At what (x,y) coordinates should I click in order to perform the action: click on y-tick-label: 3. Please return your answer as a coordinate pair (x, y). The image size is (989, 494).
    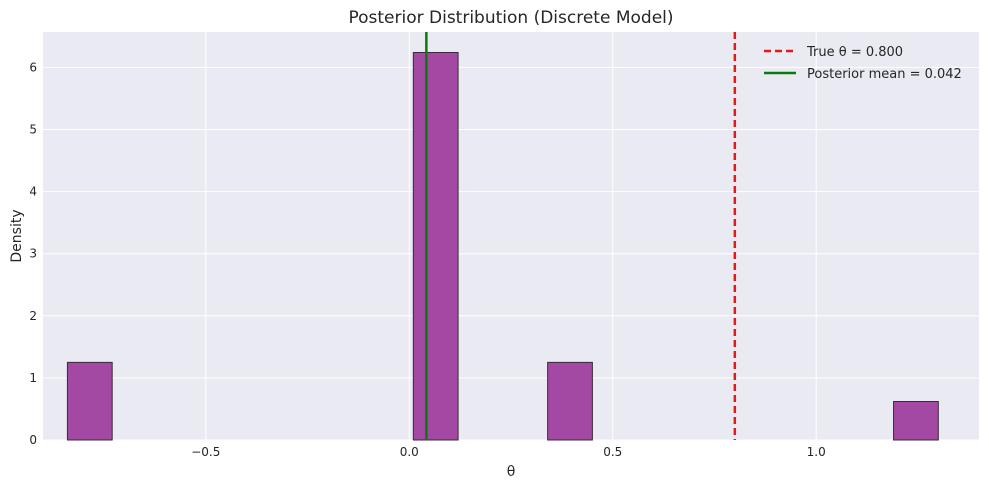
    Looking at the image, I should click on (33, 254).